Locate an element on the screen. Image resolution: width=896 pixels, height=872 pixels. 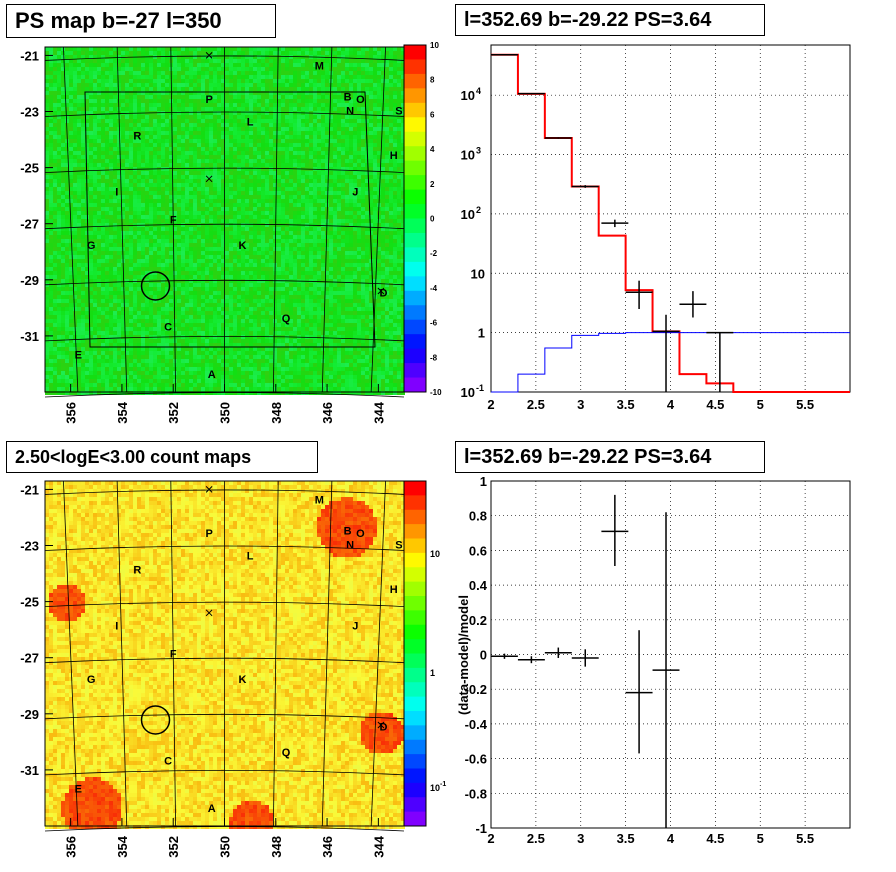
spectrum-y-tick-exponent: 4 is located at coordinates (478, 91).